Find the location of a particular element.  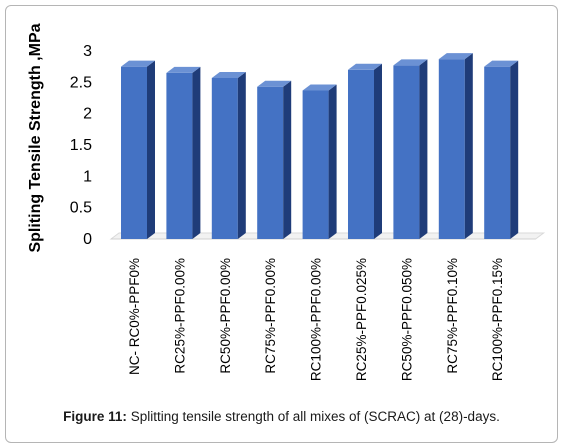

x-tick-label: NC- RC0%-PPF0% is located at coordinates (134, 316).